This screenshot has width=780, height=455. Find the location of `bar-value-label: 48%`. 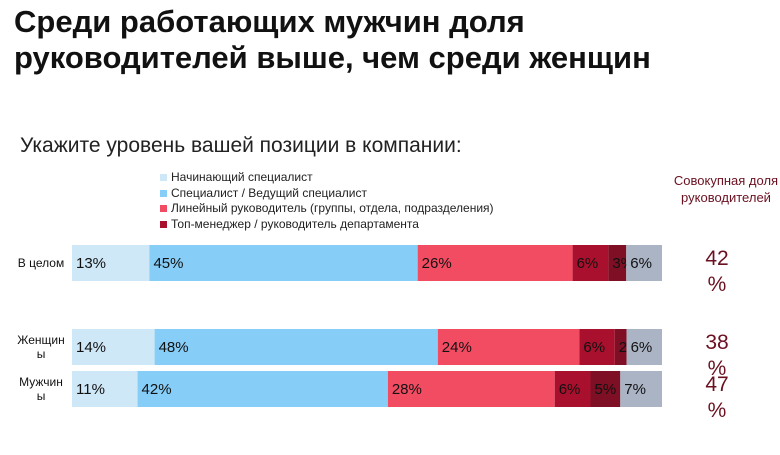

bar-value-label: 48% is located at coordinates (174, 347).